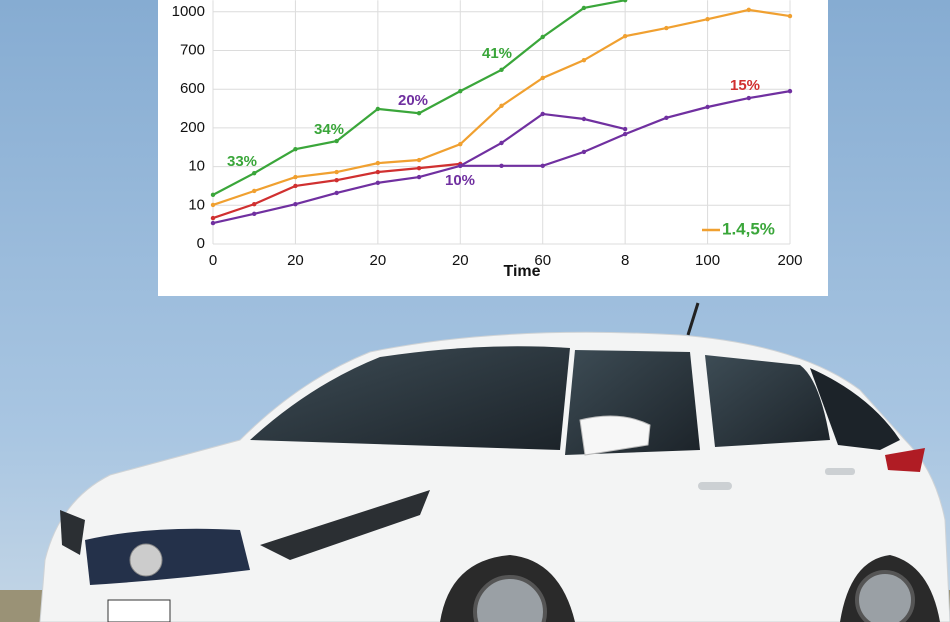 The image size is (950, 622). What do you see at coordinates (329, 129) in the screenshot?
I see `annotation: 34%` at bounding box center [329, 129].